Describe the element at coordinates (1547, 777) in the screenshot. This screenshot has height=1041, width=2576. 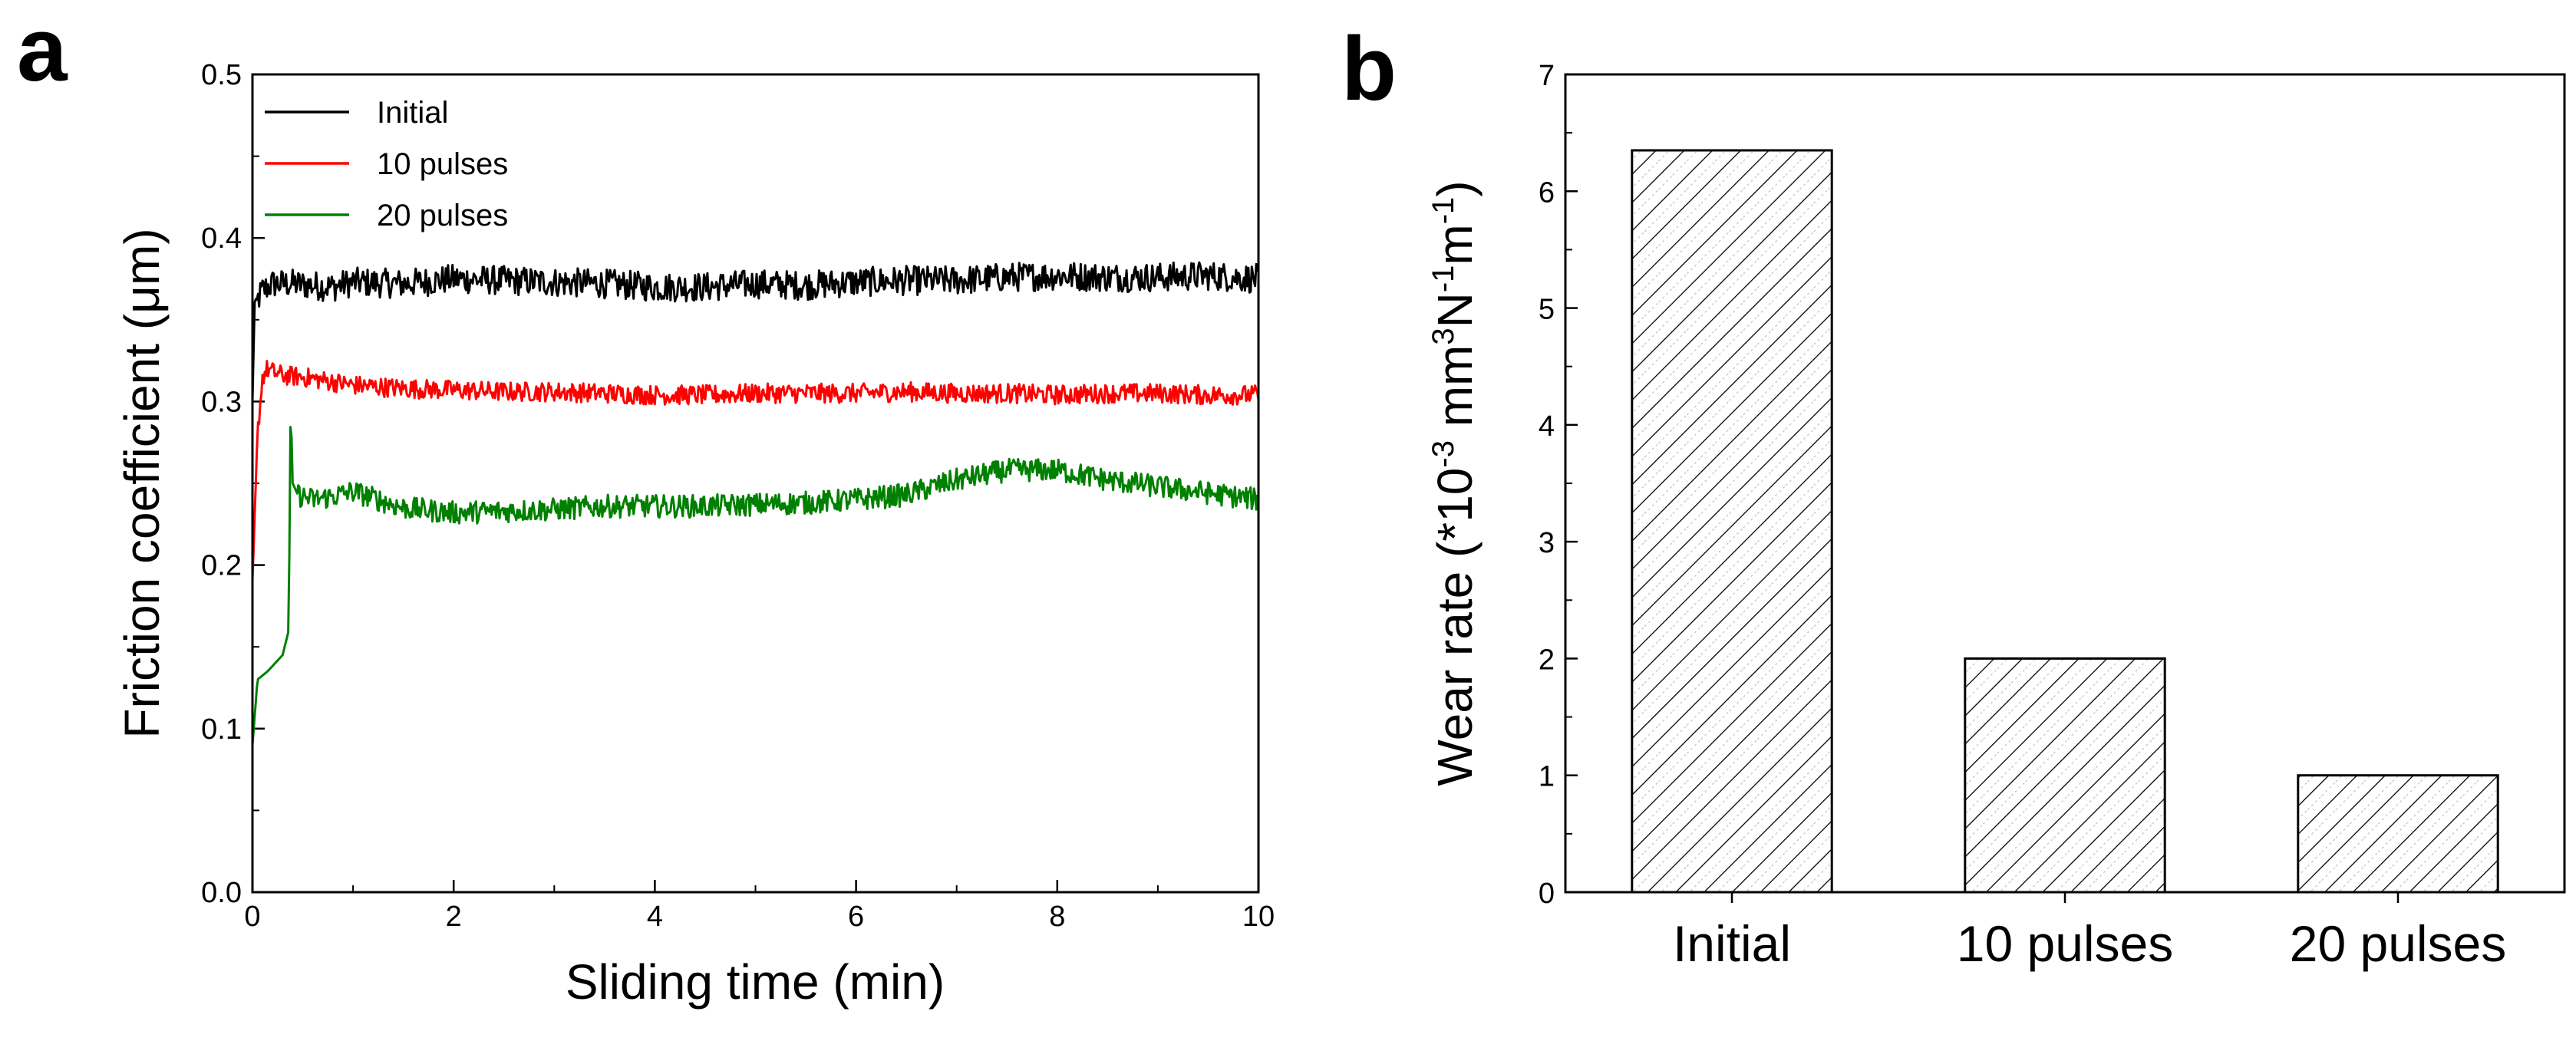
I see `wear-y-tick-label: 1` at that location.